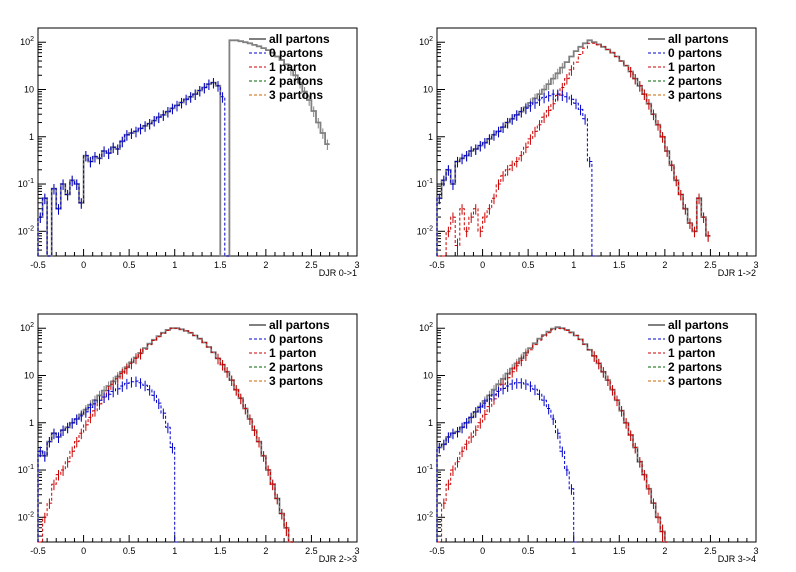 This screenshot has height=572, width=796. I want to click on x-axis-title: DJR 2->3, so click(338, 559).